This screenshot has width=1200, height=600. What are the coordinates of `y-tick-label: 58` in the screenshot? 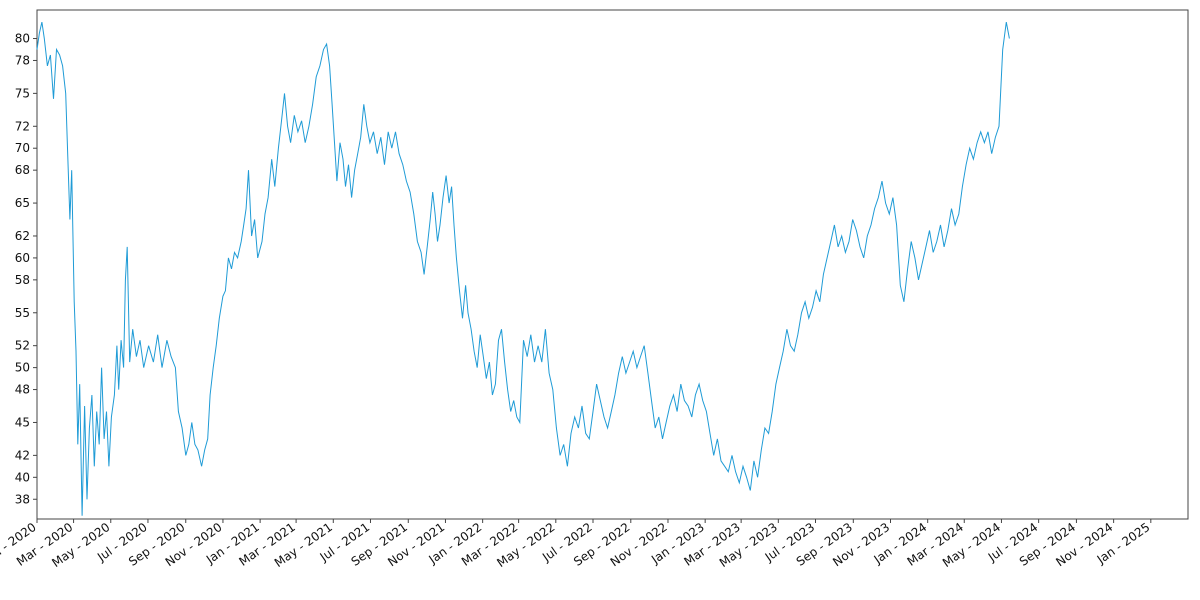 It's located at (22, 280).